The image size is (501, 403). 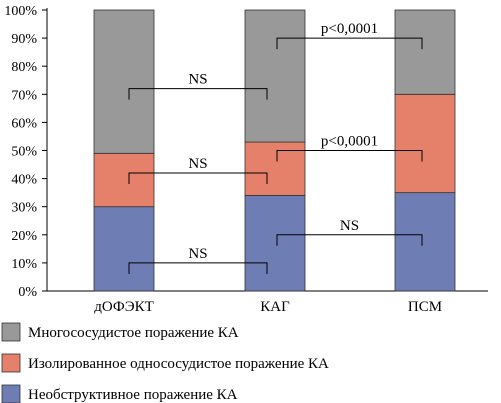 I want to click on y-tick-label: 90%, so click(x=24, y=39).